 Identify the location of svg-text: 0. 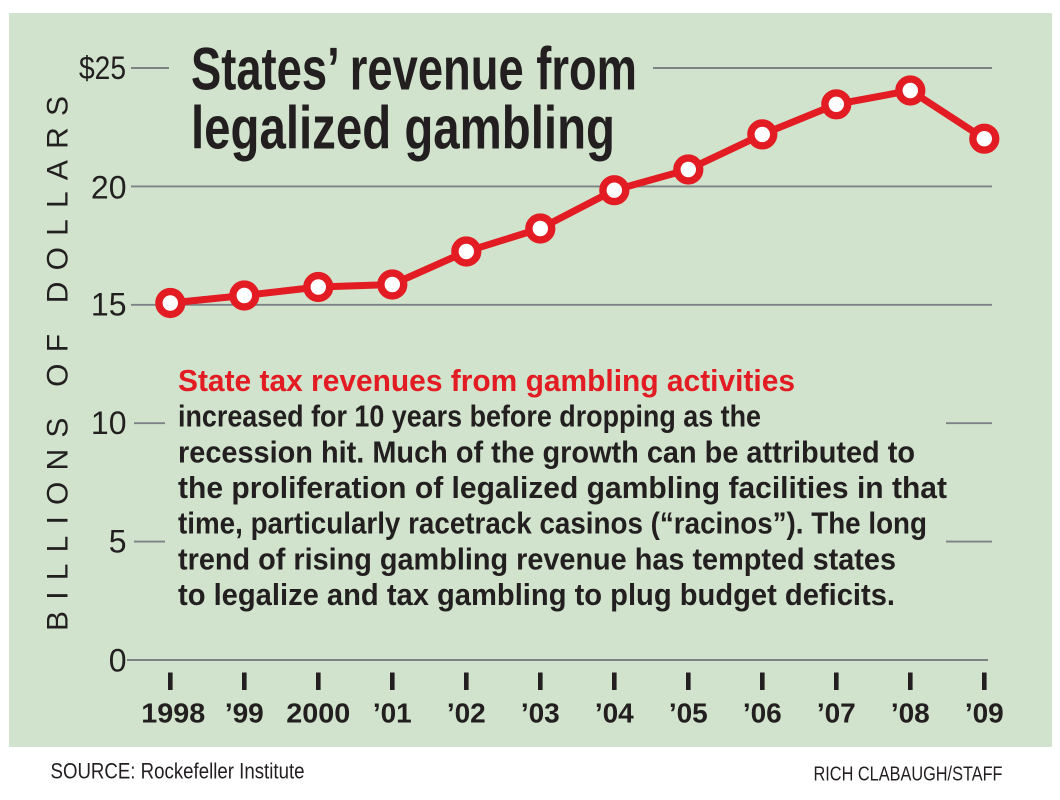
(118, 661).